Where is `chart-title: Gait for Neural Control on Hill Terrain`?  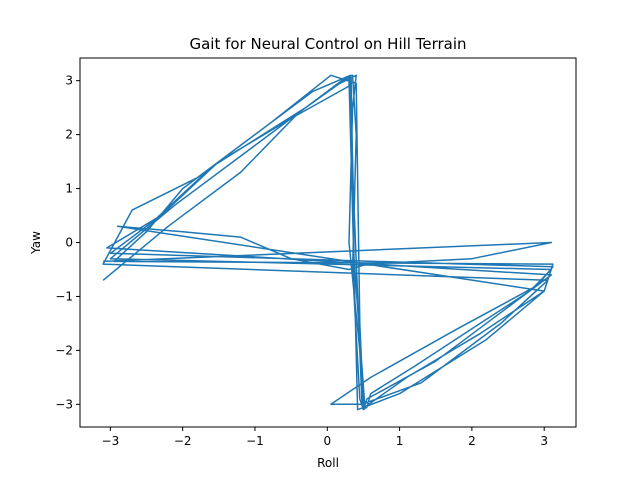 chart-title: Gait for Neural Control on Hill Terrain is located at coordinates (327, 44).